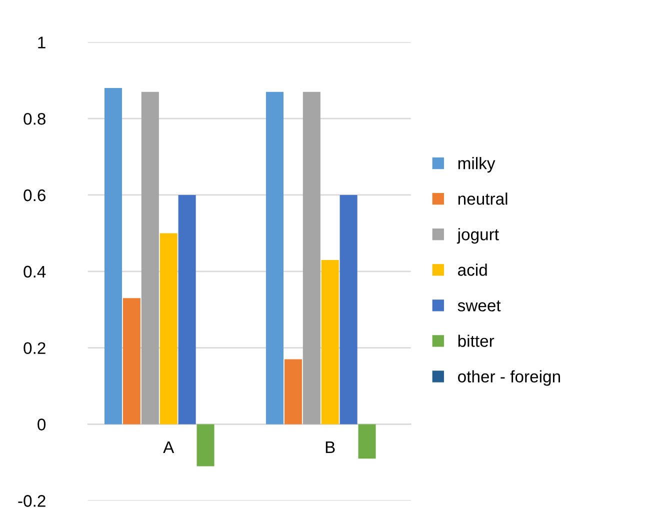 This screenshot has width=646, height=527. I want to click on y-tick-label: 1, so click(42, 42).